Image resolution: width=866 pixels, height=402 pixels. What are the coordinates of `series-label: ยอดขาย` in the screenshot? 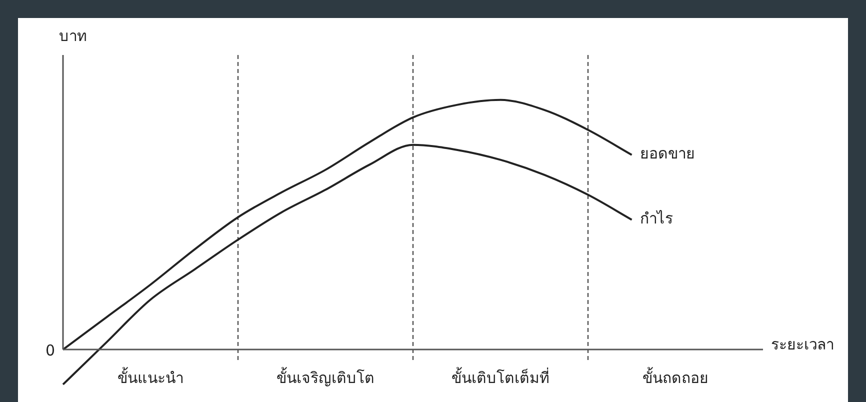 It's located at (667, 153).